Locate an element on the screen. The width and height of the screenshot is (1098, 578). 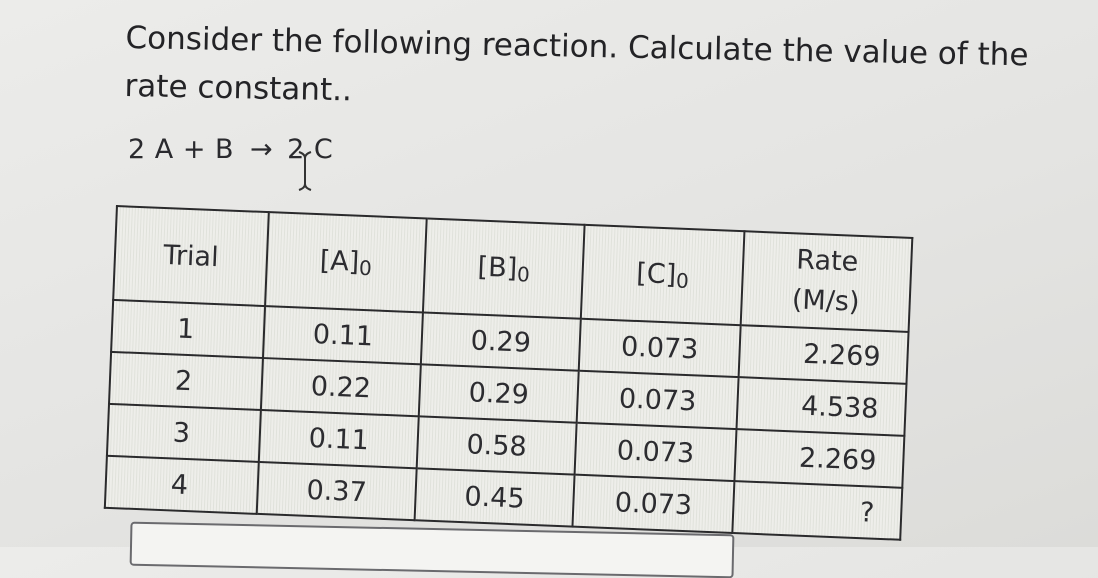
header-a-label: [A] is located at coordinates (339, 261).